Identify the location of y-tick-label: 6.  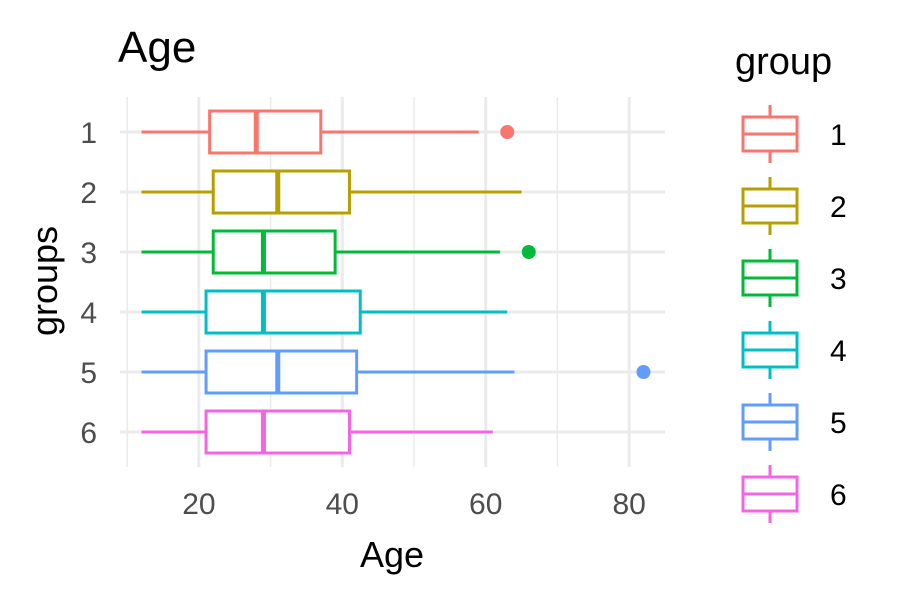
(88, 433).